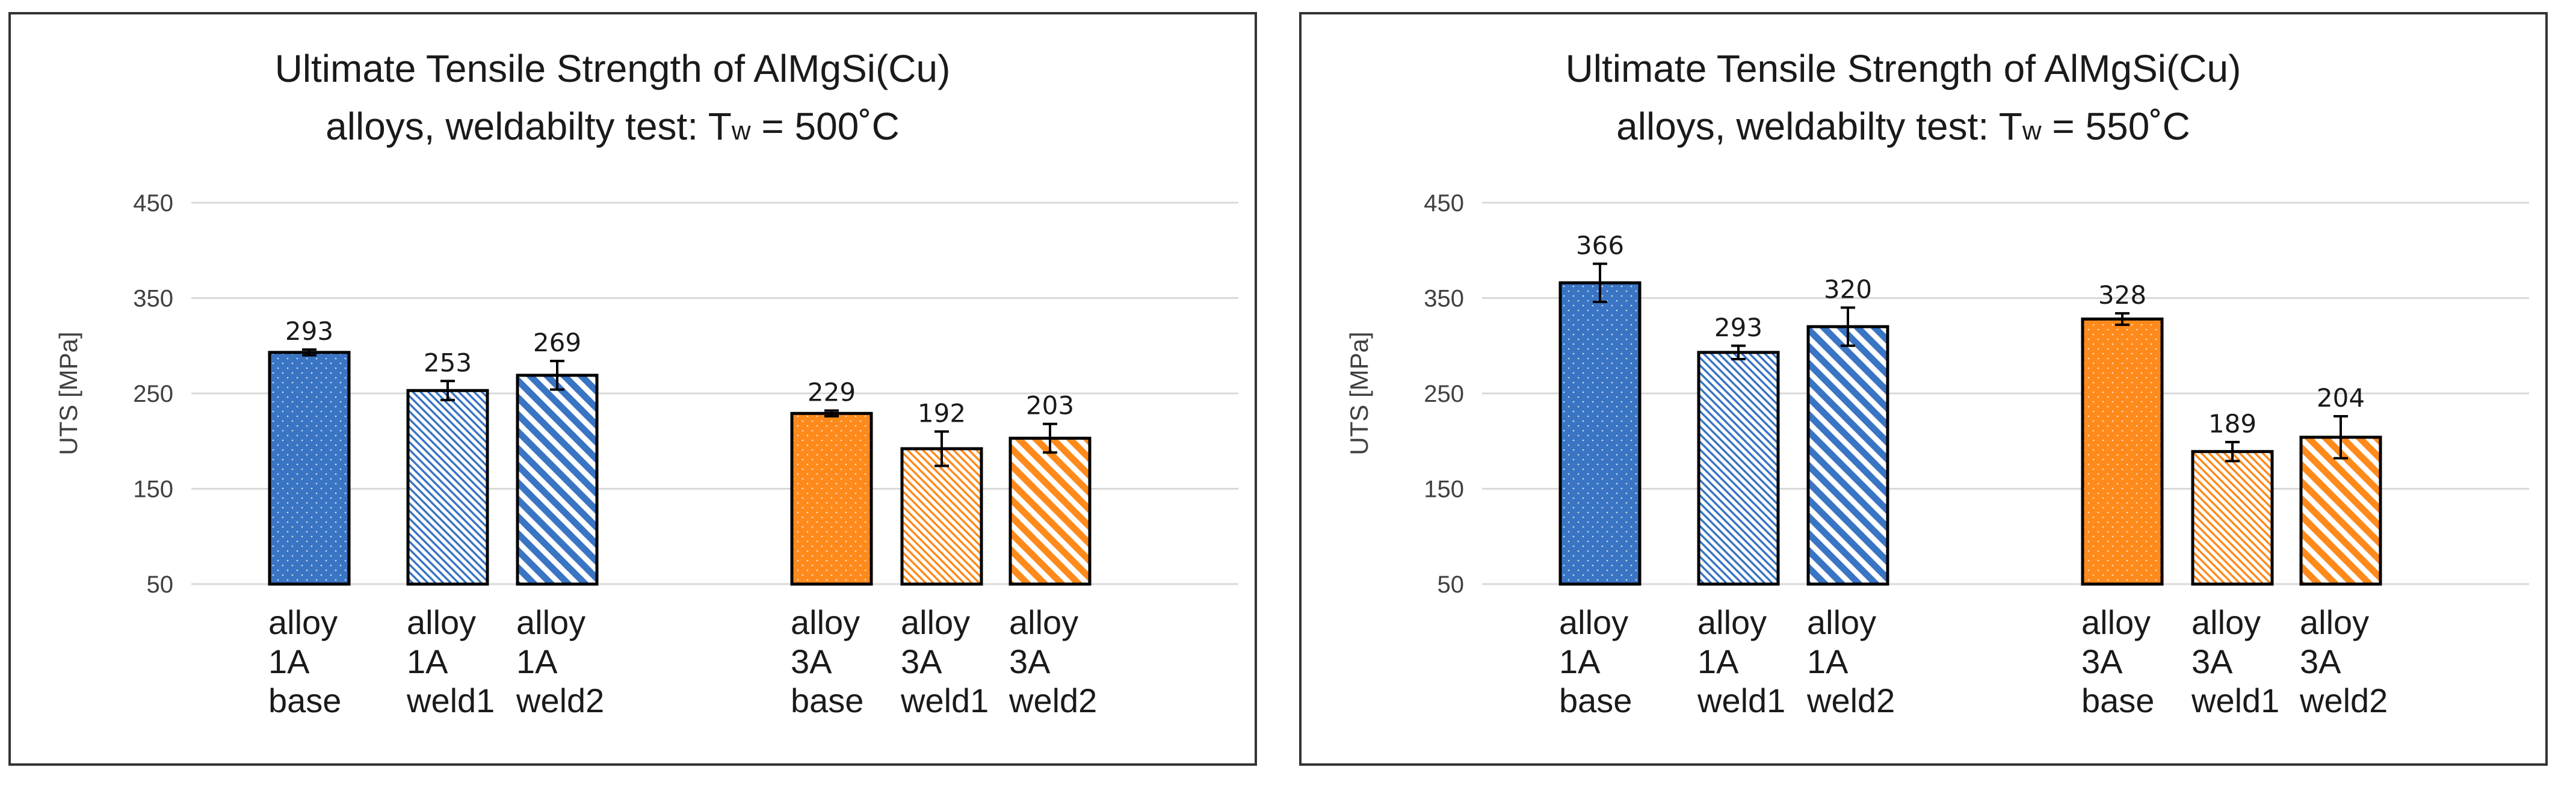 The width and height of the screenshot is (2576, 785). I want to click on data-label: 320, so click(1848, 289).